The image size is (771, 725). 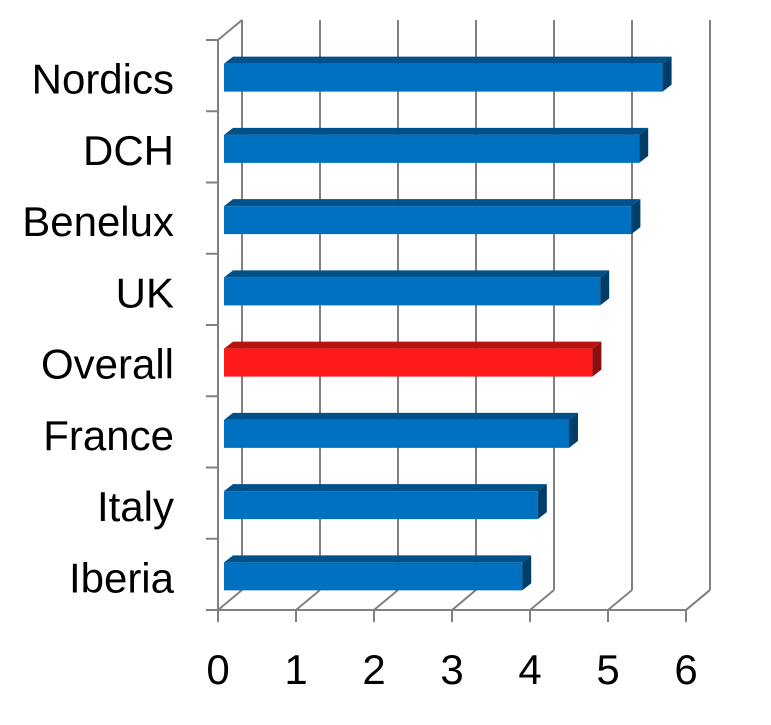 I want to click on bar-italy, so click(x=385, y=502).